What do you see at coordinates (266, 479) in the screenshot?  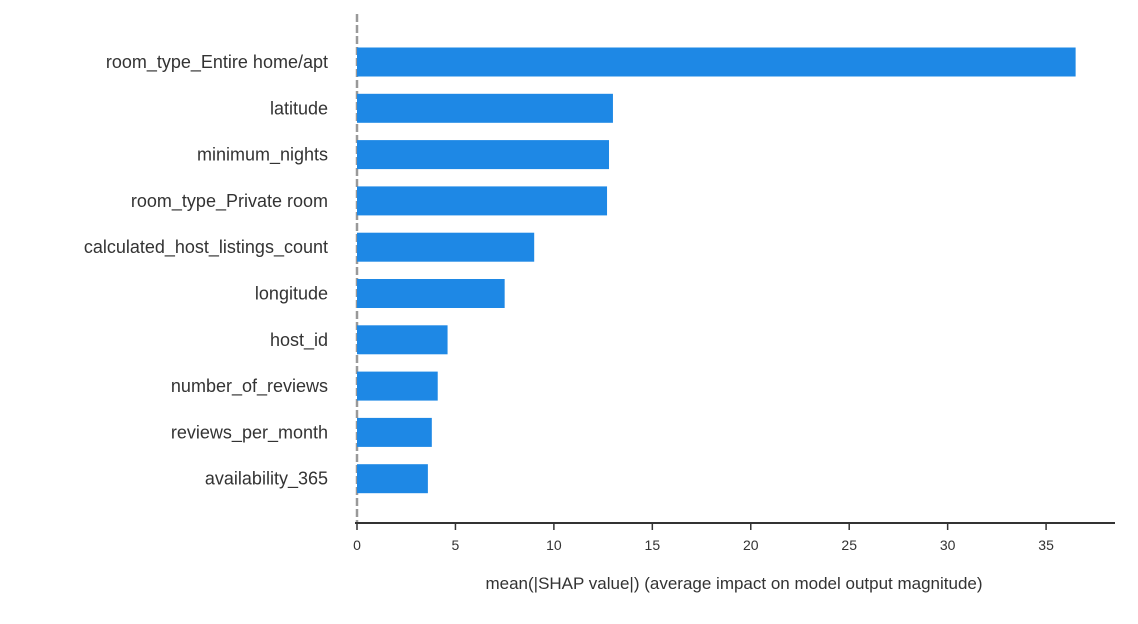 I see `category-label: availability_365` at bounding box center [266, 479].